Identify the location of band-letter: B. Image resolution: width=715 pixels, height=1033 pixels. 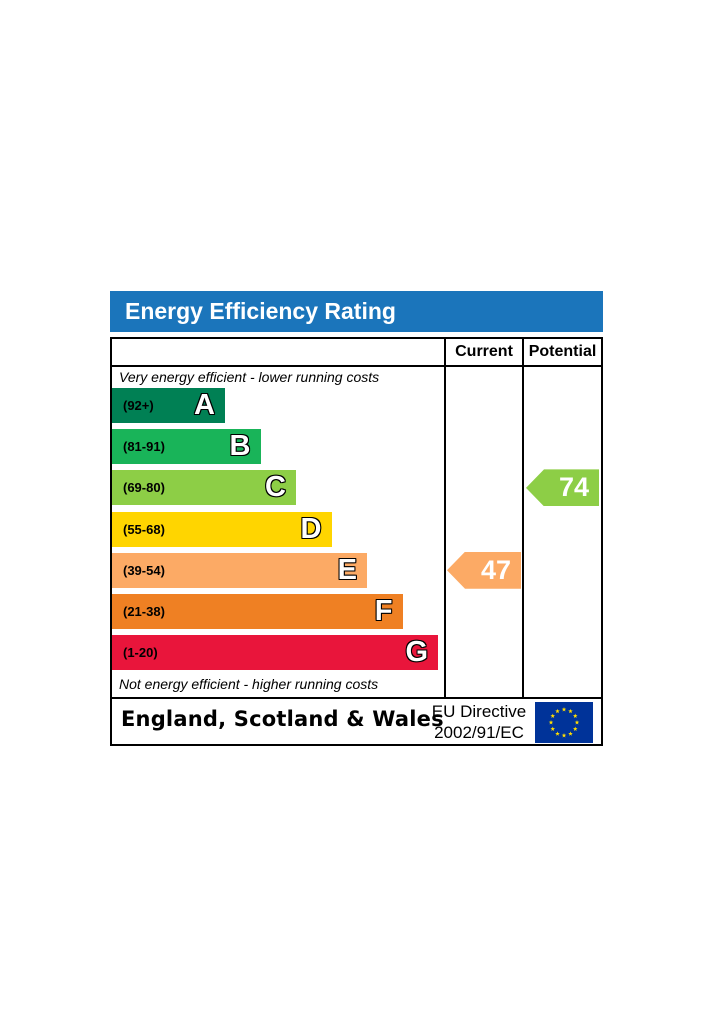
(240, 446).